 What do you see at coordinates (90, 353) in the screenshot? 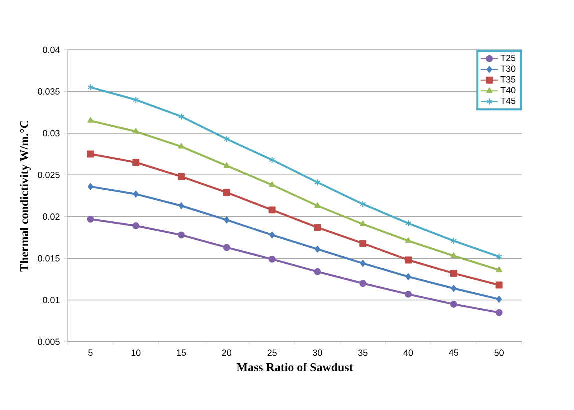
I see `x-tick-label: 5` at bounding box center [90, 353].